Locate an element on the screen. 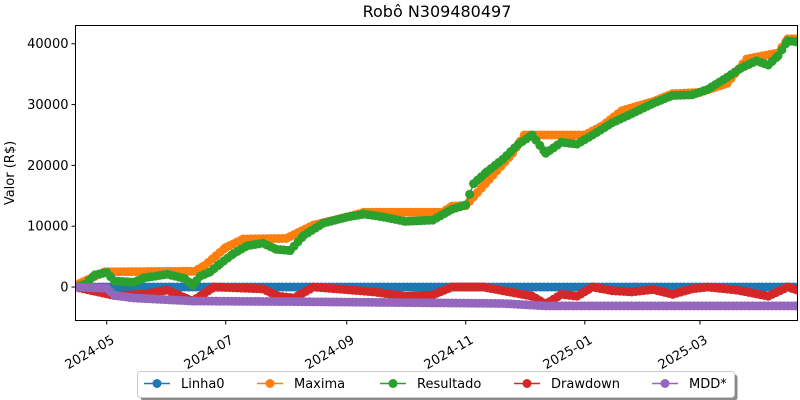 This screenshot has width=800, height=400. x-tick-label: 2024-05 is located at coordinates (90, 353).